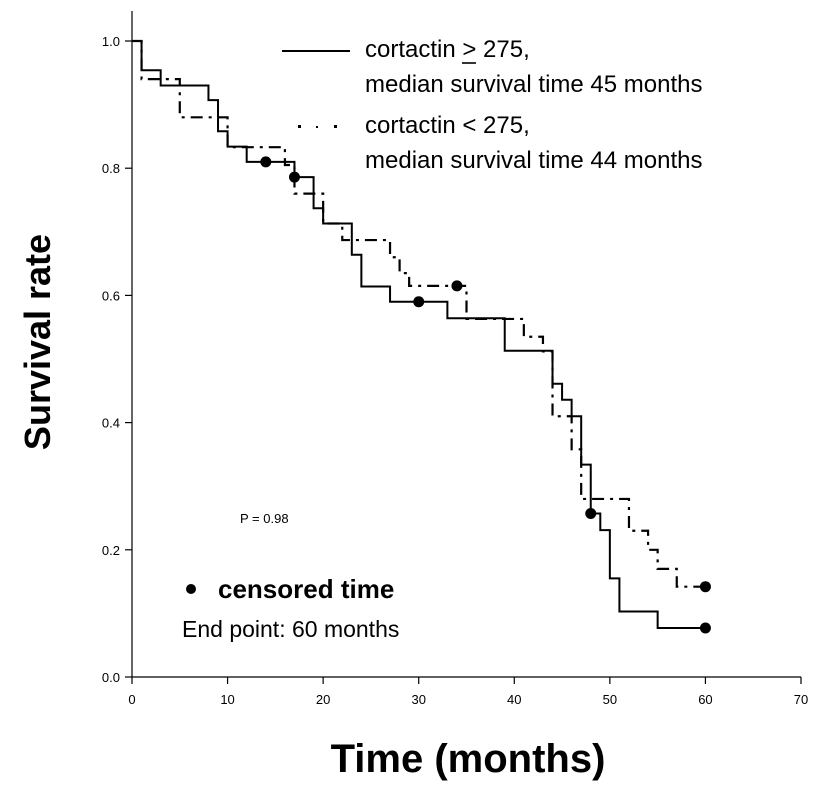 This screenshot has height=785, width=816. What do you see at coordinates (111, 295) in the screenshot?
I see `y-tick-label: 0.6` at bounding box center [111, 295].